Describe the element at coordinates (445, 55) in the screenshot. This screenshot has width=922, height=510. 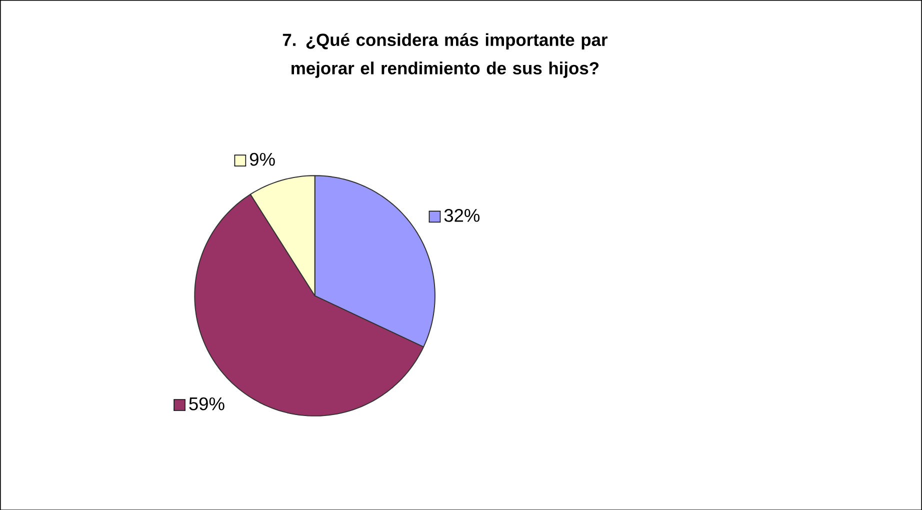
I see `chart-title: 7. ¿Qué considera más importante par mejorar el rendimiento de sus hijos?` at that location.